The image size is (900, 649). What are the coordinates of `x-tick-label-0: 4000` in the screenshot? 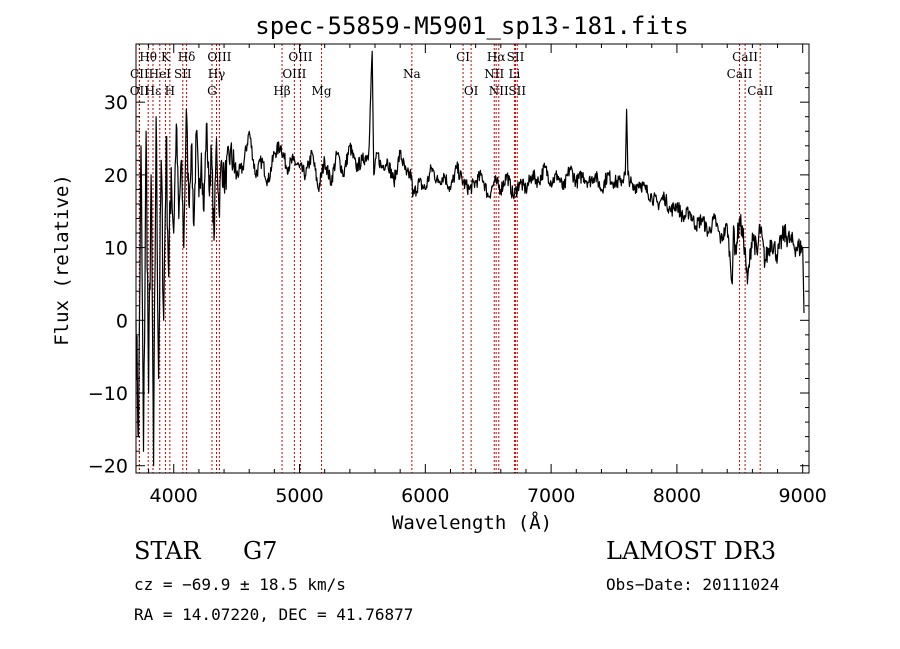 It's located at (174, 496).